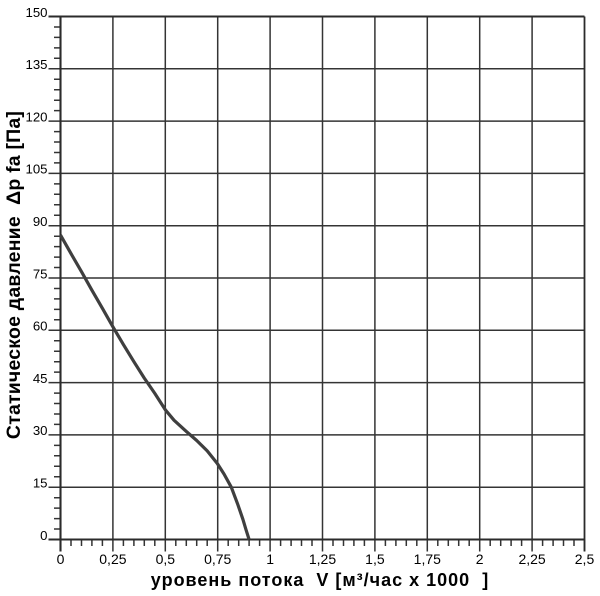 The height and width of the screenshot is (596, 600). I want to click on svg-text: 1,75, so click(427, 559).